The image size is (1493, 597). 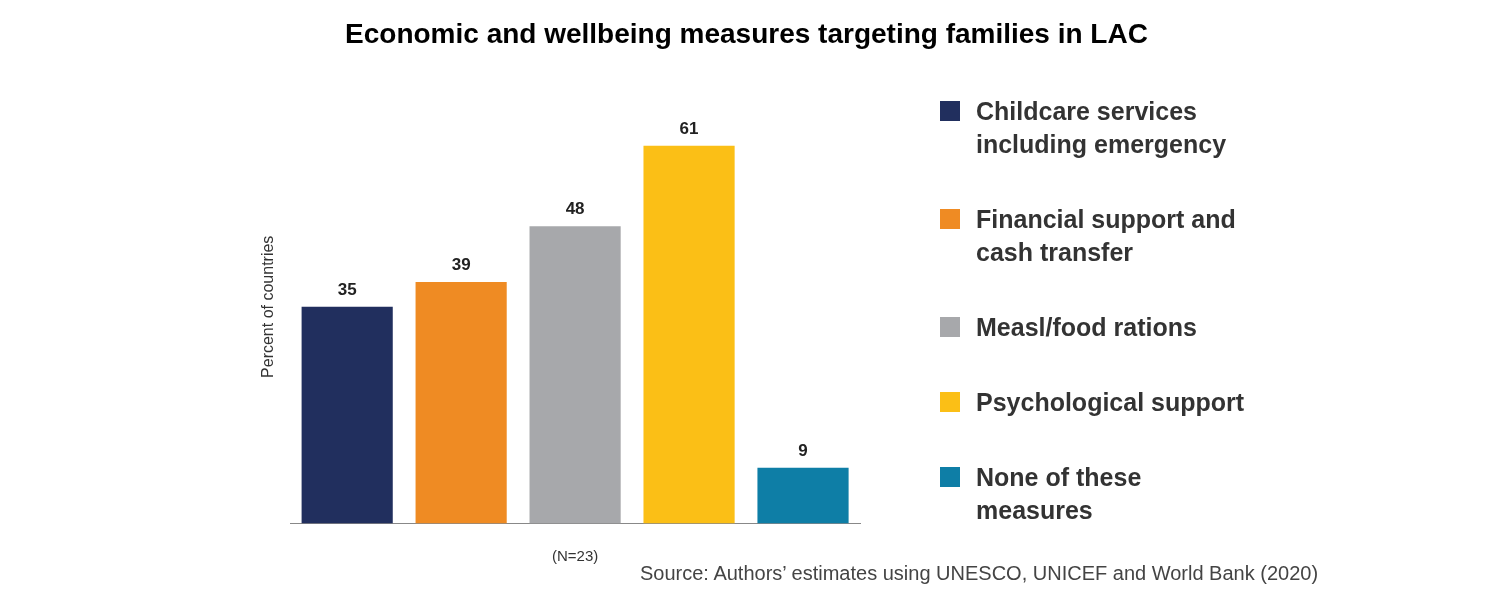 I want to click on legend-label: Childcare services including emergency, so click(x=1102, y=128).